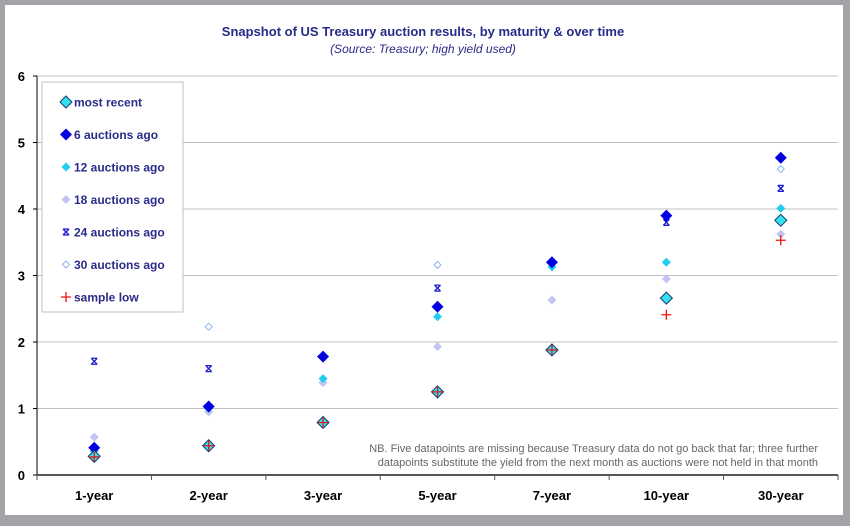 This screenshot has width=850, height=526. I want to click on data-point-12-auctions-ago-3-year, so click(323, 379).